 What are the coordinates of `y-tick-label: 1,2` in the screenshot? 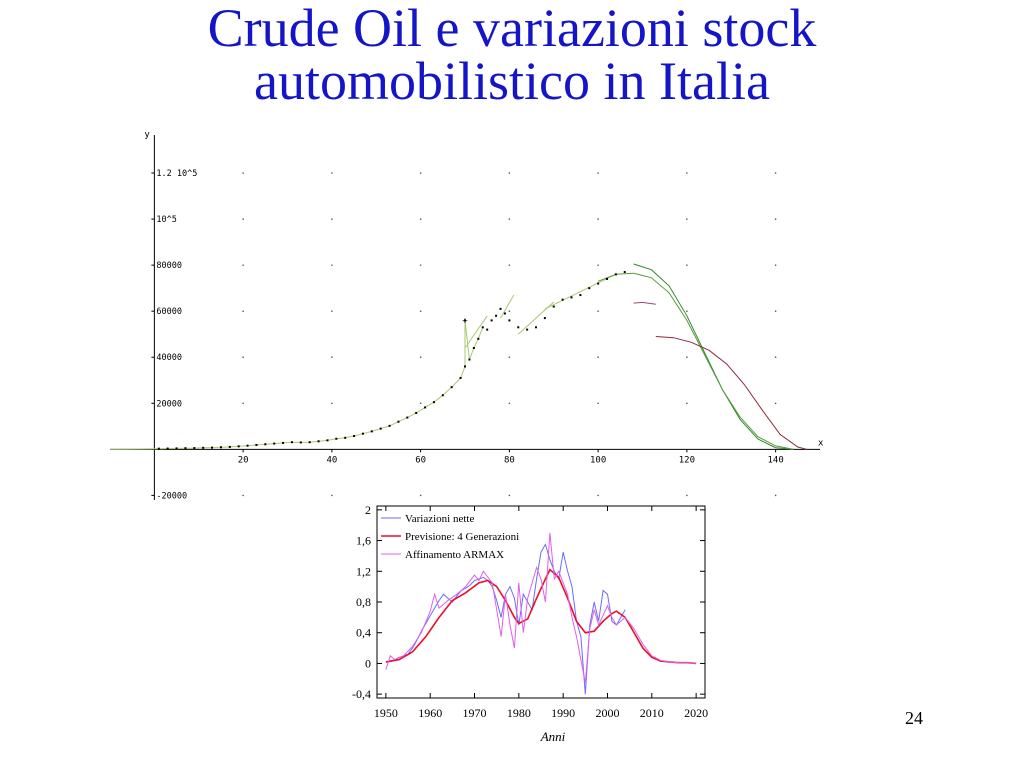 It's located at (363, 571).